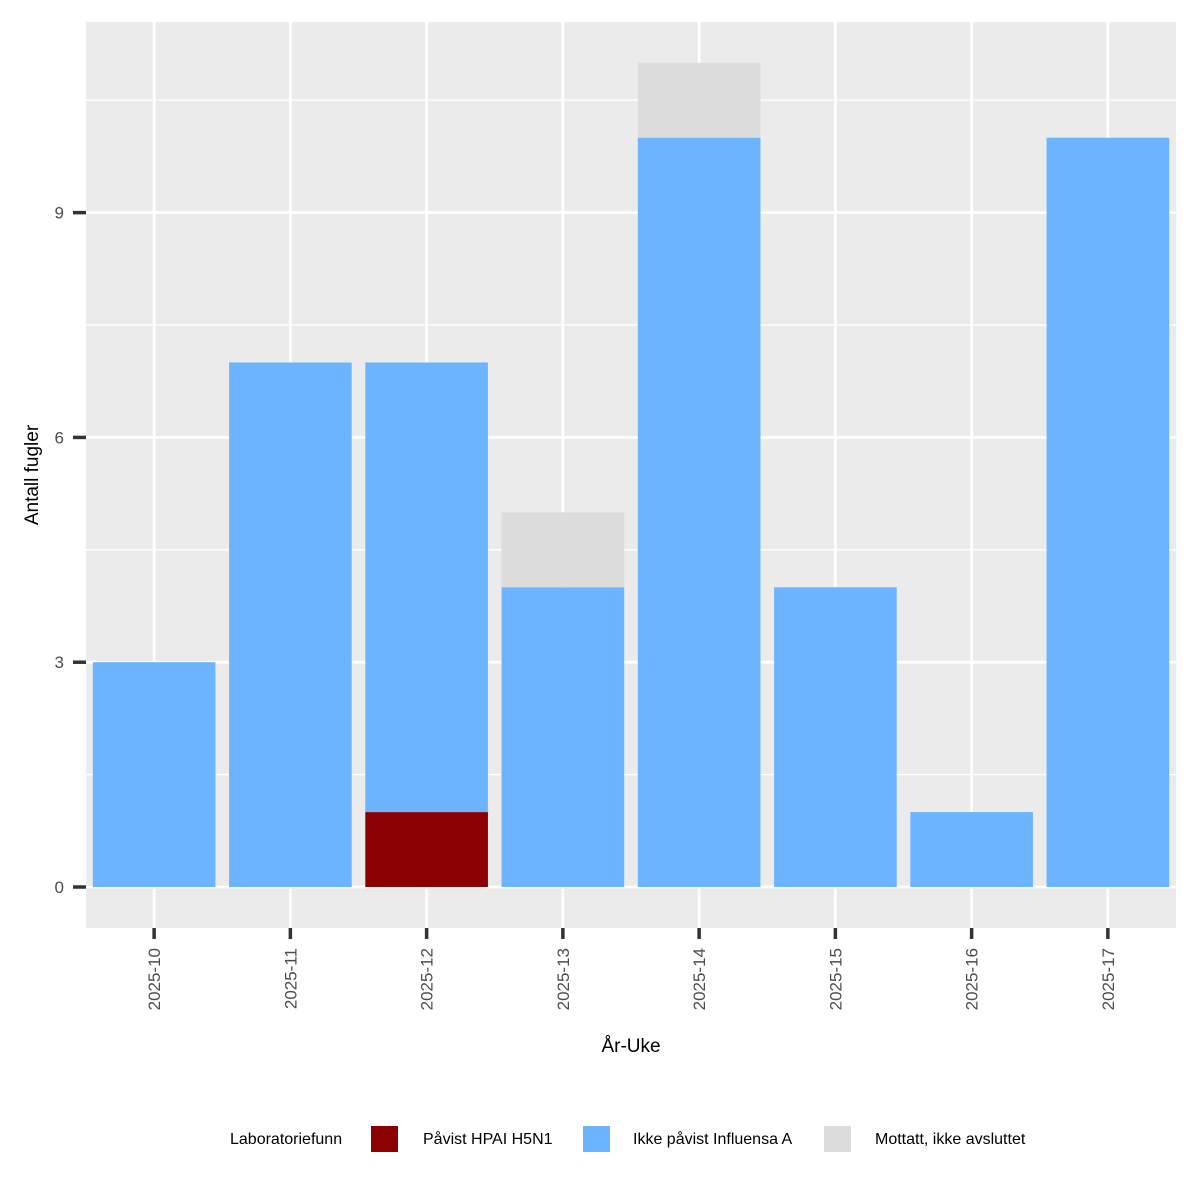 This screenshot has height=1200, width=1200. I want to click on legend-key-pavist-hpai, so click(384, 1139).